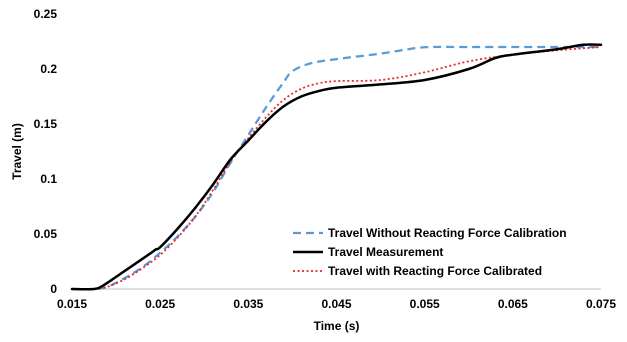 The width and height of the screenshot is (627, 342). I want to click on x-axis-title: Time (s), so click(337, 326).